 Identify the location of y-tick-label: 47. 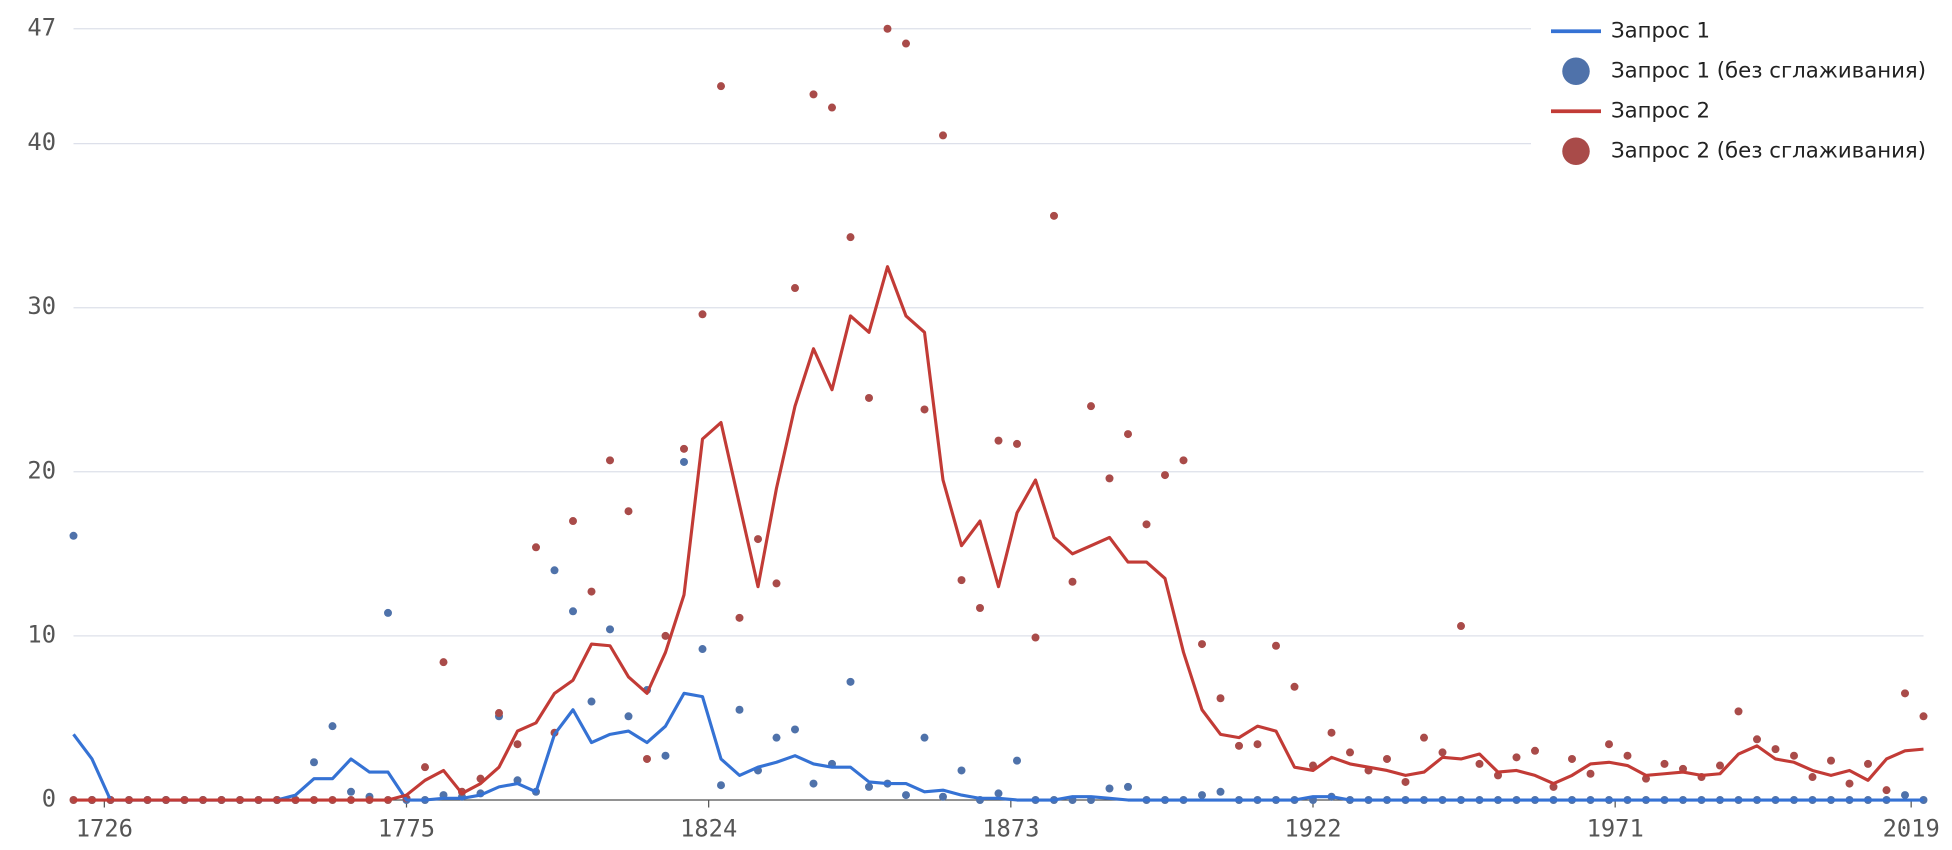
(41, 27).